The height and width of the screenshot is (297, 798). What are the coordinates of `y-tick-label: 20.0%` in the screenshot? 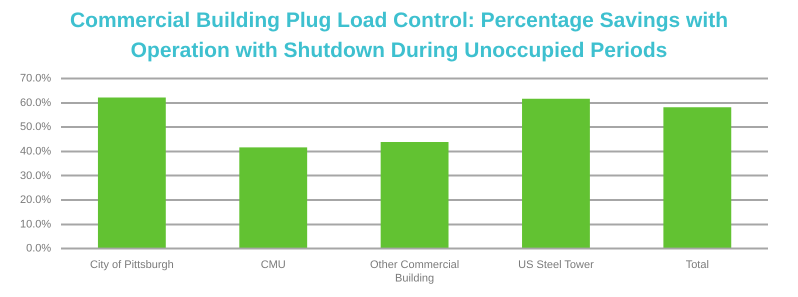 It's located at (36, 200).